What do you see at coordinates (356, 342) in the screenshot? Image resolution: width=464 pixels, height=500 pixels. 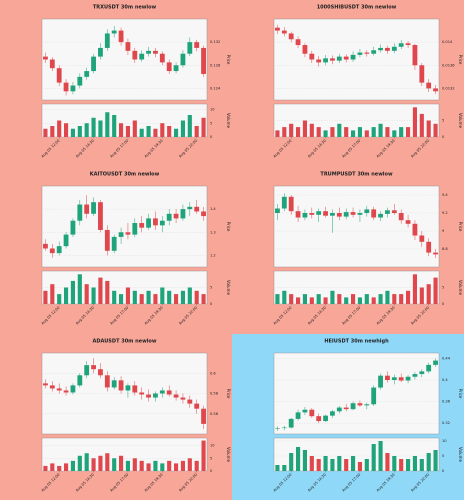 I see `chart-title: HEIUSDT 30m newhigh` at bounding box center [356, 342].